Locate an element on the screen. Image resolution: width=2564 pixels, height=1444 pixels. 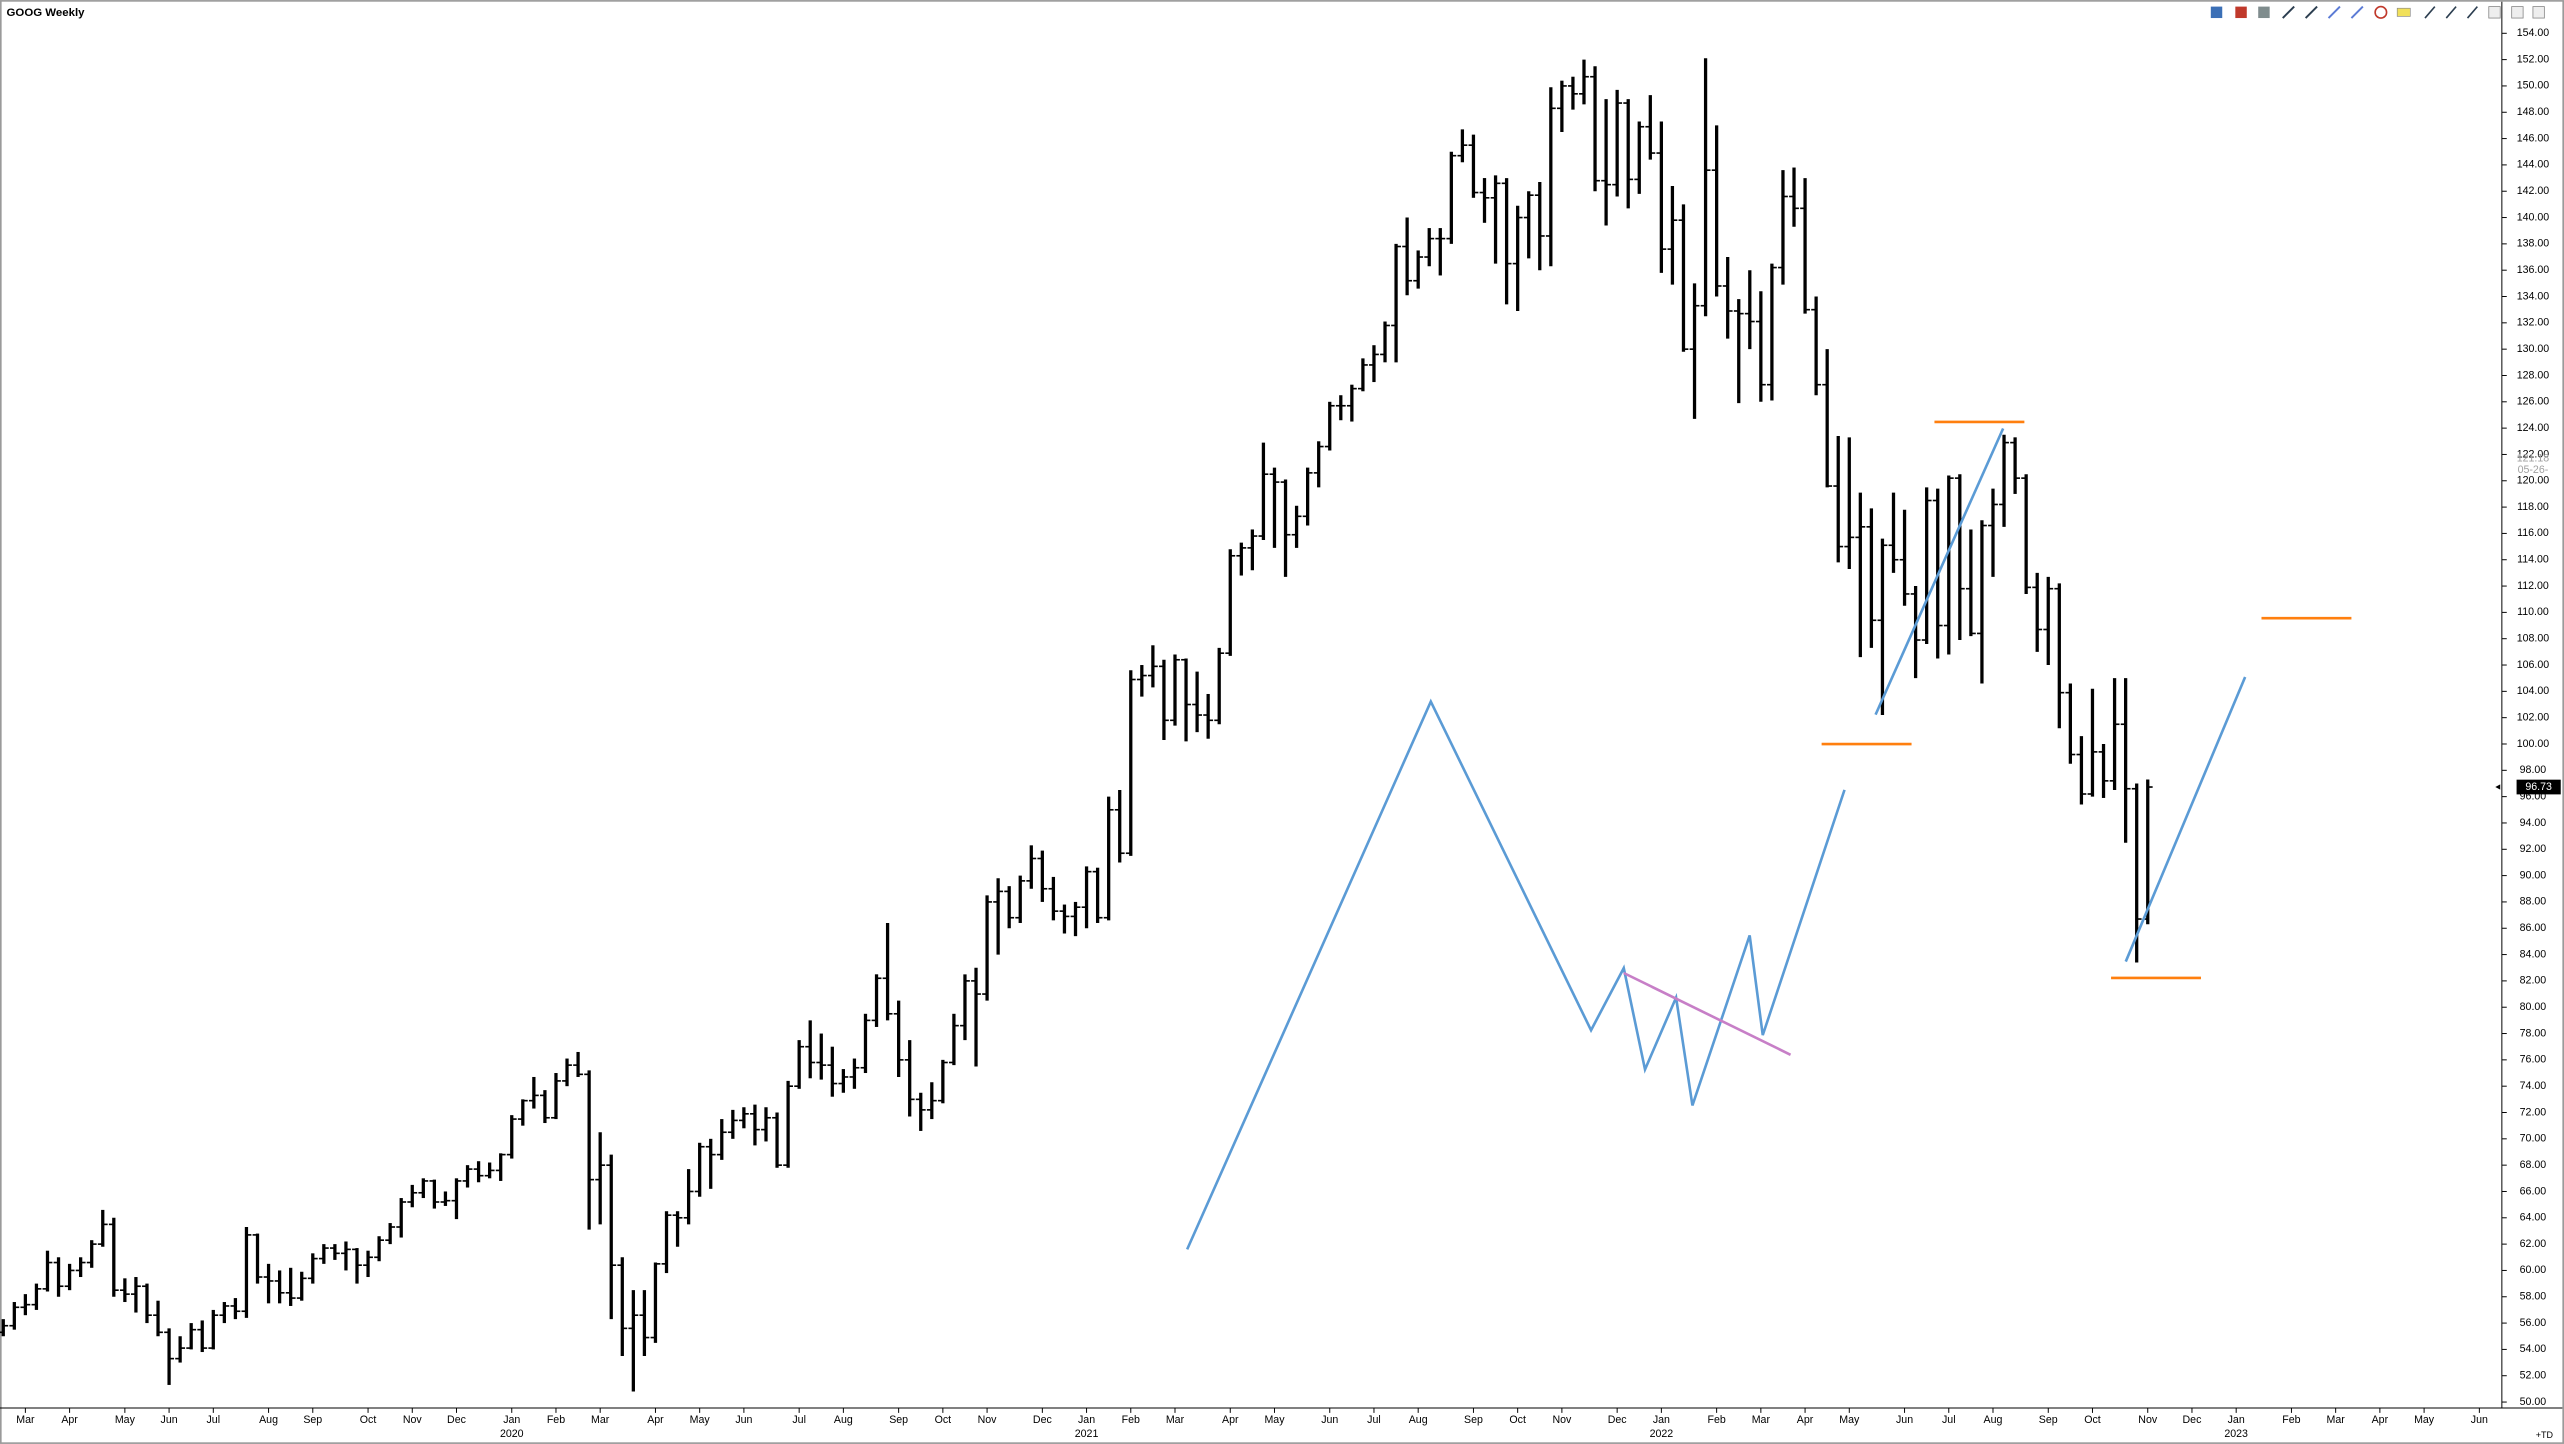
y-tick-label: 138.00 is located at coordinates (2533, 244).